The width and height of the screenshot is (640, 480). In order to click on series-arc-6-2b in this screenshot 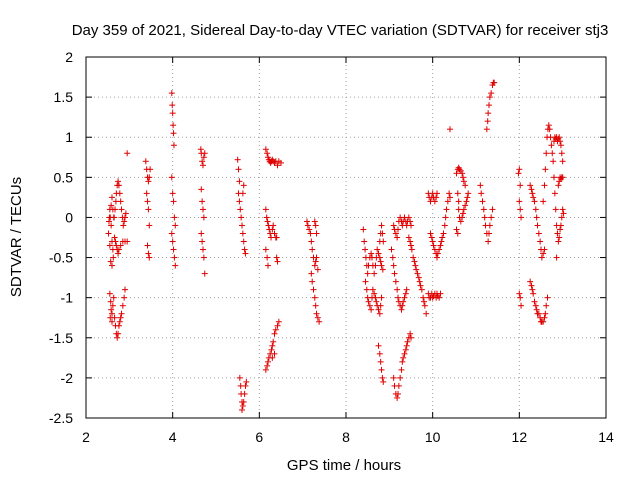, I will do `click(271, 237)`.